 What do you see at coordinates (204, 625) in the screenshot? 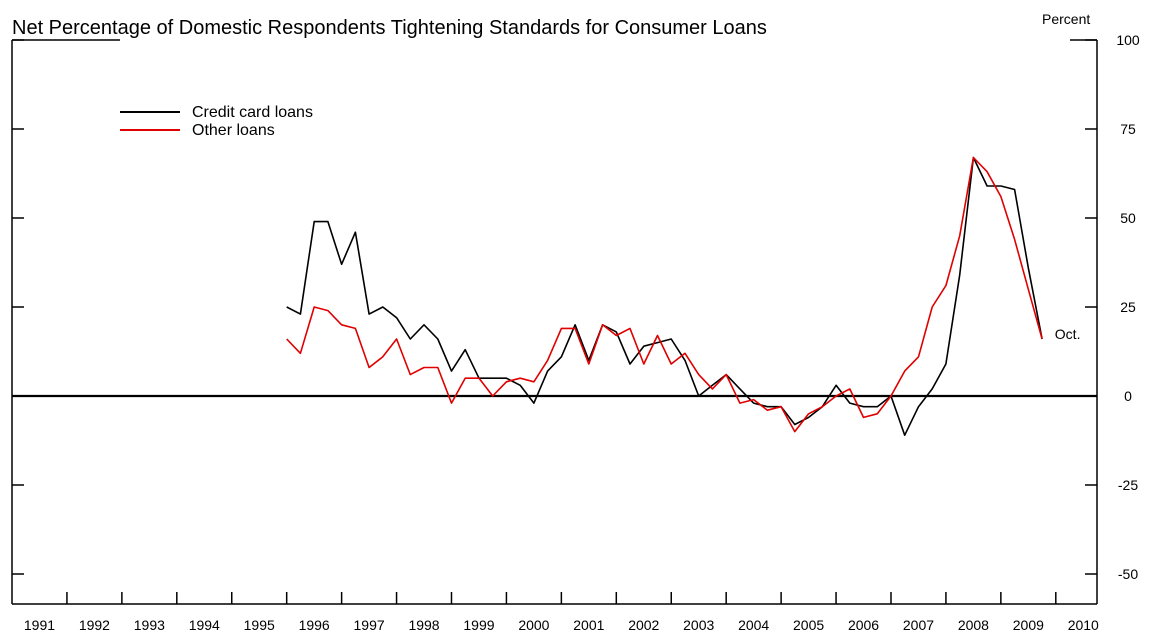
I see `x-tick-label: 1994` at bounding box center [204, 625].